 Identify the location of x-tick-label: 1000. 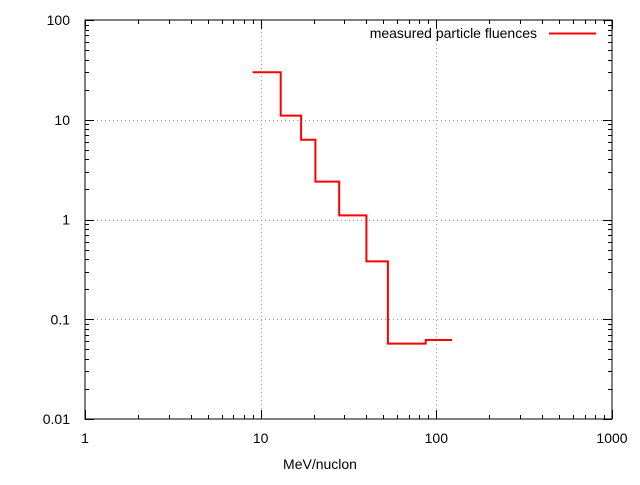
(611, 438).